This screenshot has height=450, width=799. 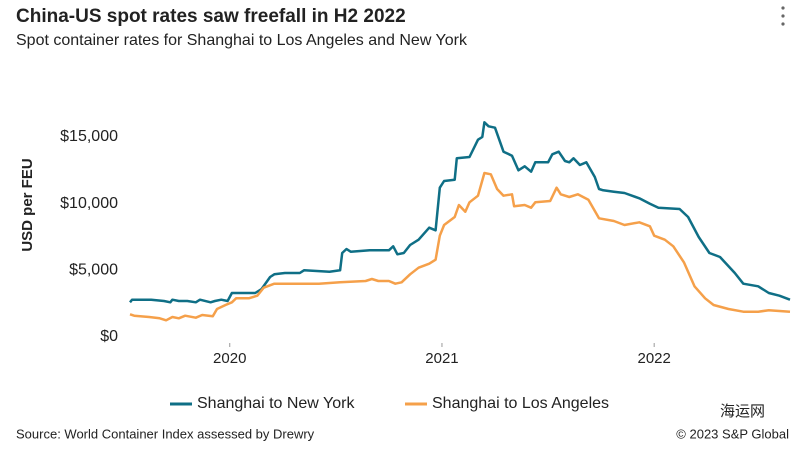 What do you see at coordinates (109, 336) in the screenshot?
I see `y-tick-label: $0` at bounding box center [109, 336].